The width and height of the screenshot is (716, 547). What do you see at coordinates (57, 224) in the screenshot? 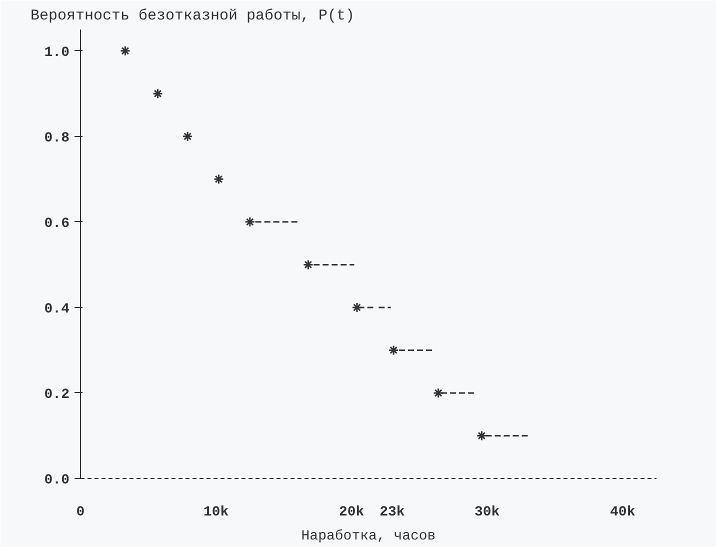
I see `y-tick-label: 0.6` at bounding box center [57, 224].